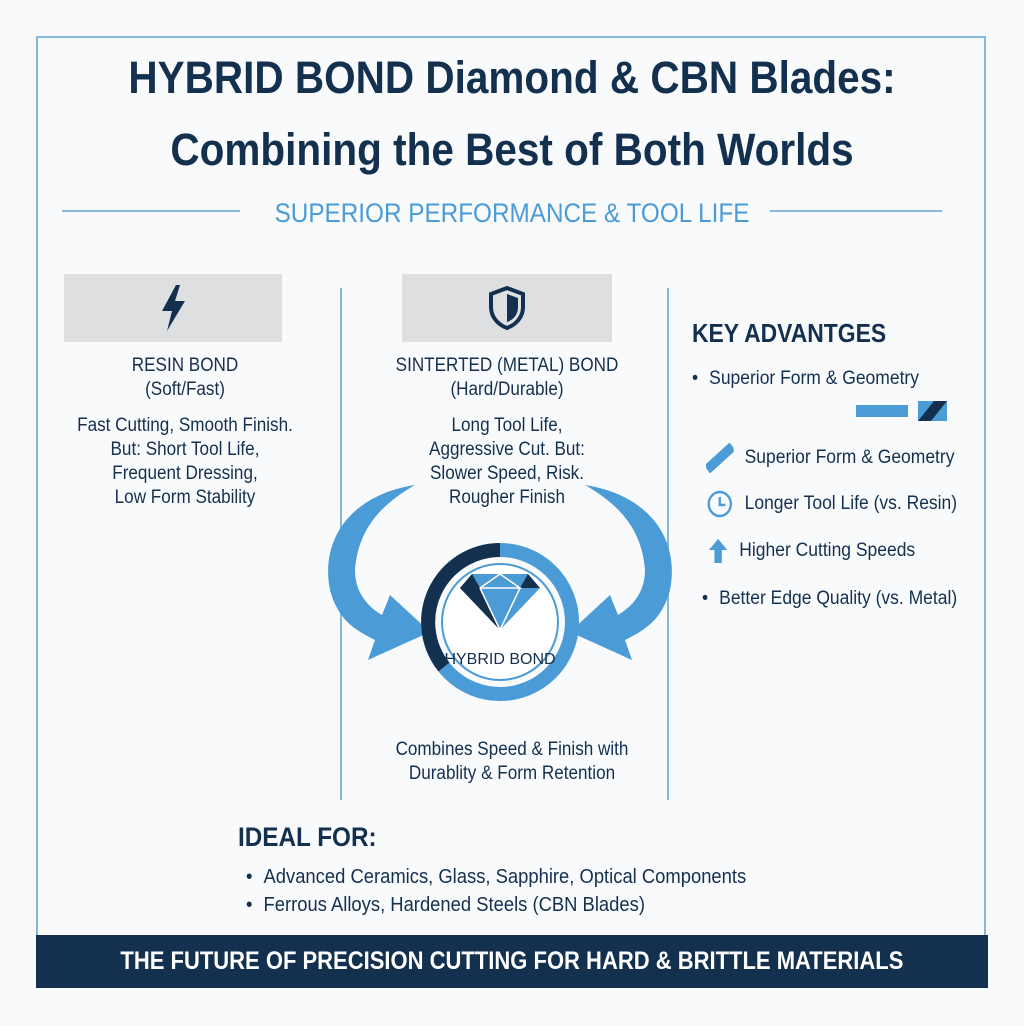 The height and width of the screenshot is (1026, 1024). What do you see at coordinates (507, 425) in the screenshot?
I see `sintered-desc: Long Tool Life,` at bounding box center [507, 425].